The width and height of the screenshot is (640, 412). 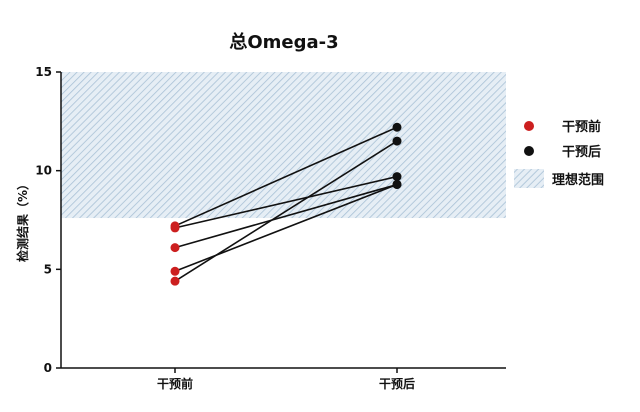 I want to click on legend-label: 理想范围, so click(x=578, y=180).